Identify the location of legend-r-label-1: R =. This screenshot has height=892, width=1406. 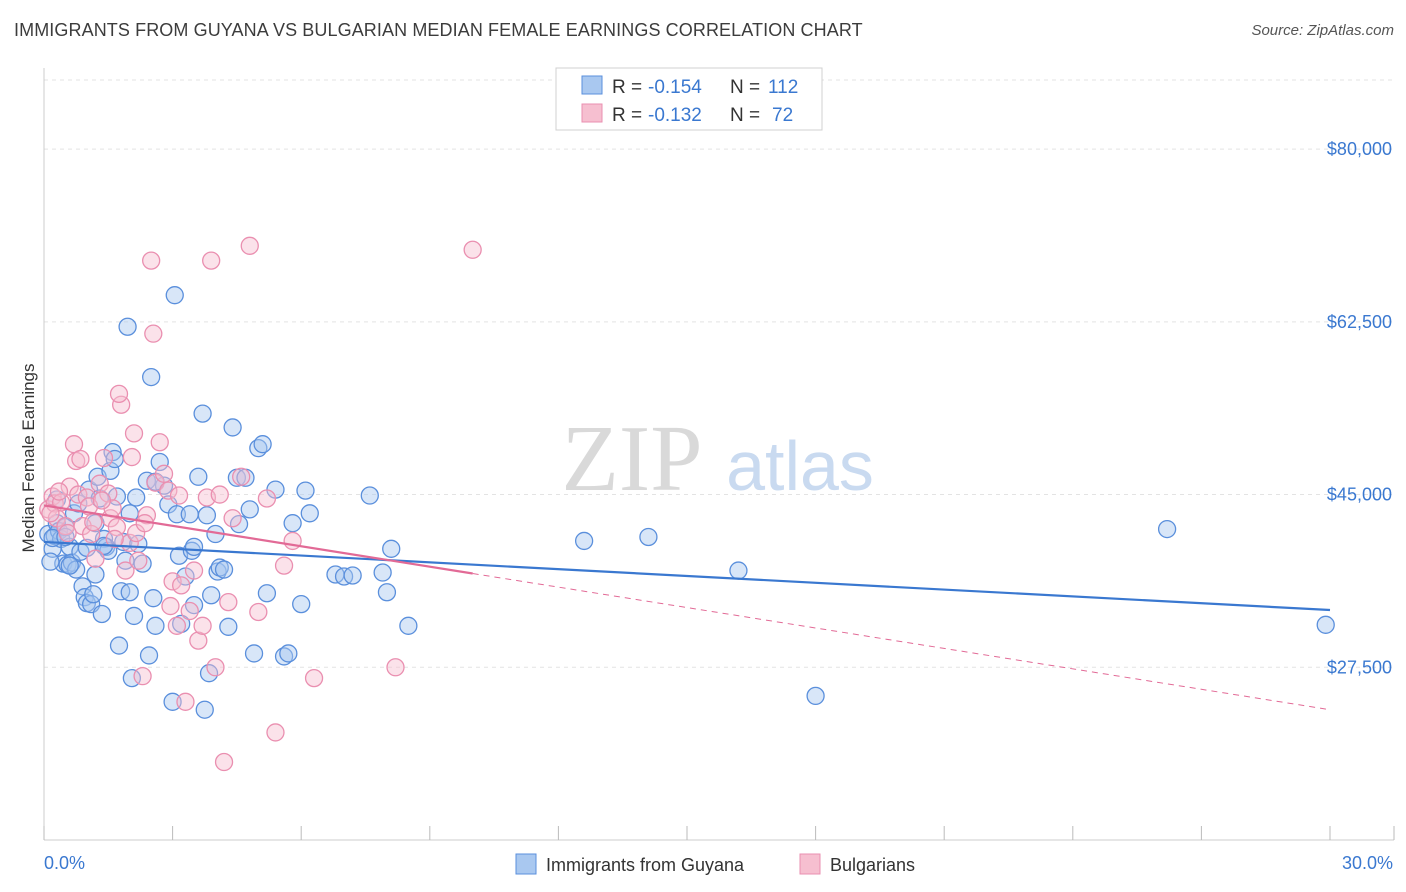
(627, 115).